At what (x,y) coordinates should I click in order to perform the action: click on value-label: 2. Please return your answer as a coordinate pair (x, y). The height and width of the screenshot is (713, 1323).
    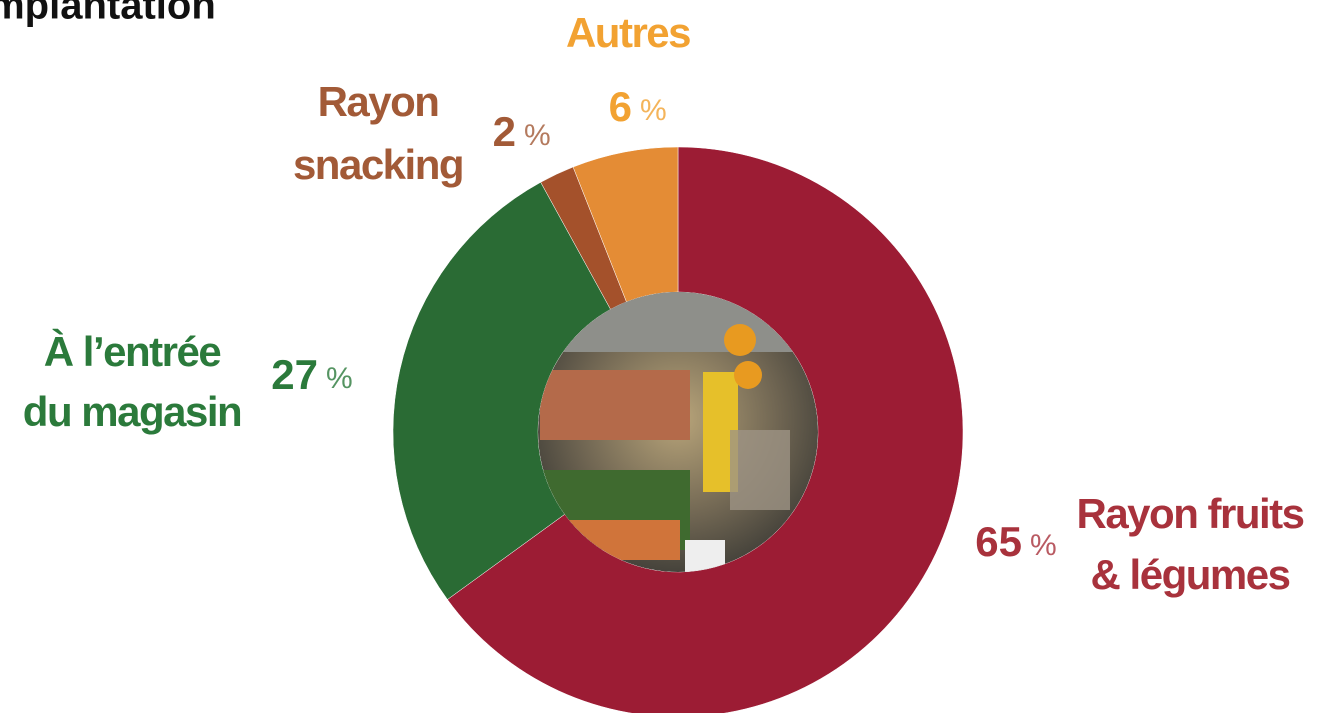
    Looking at the image, I should click on (504, 131).